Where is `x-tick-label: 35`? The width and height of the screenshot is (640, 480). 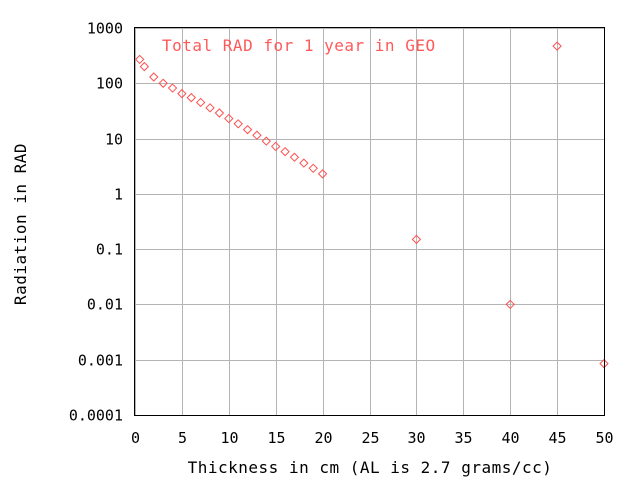
x-tick-label: 35 is located at coordinates (463, 438).